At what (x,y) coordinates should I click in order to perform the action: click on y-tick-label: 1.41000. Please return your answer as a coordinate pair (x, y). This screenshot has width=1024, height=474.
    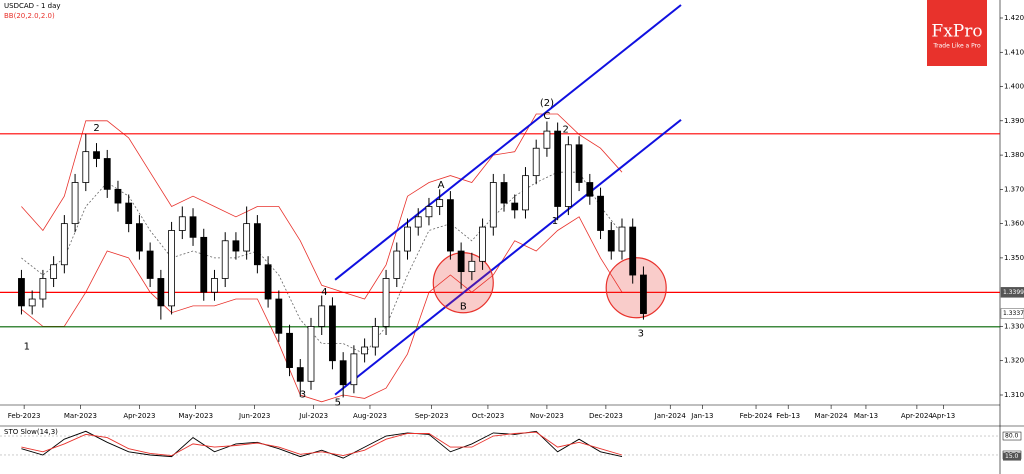
    Looking at the image, I should click on (1014, 52).